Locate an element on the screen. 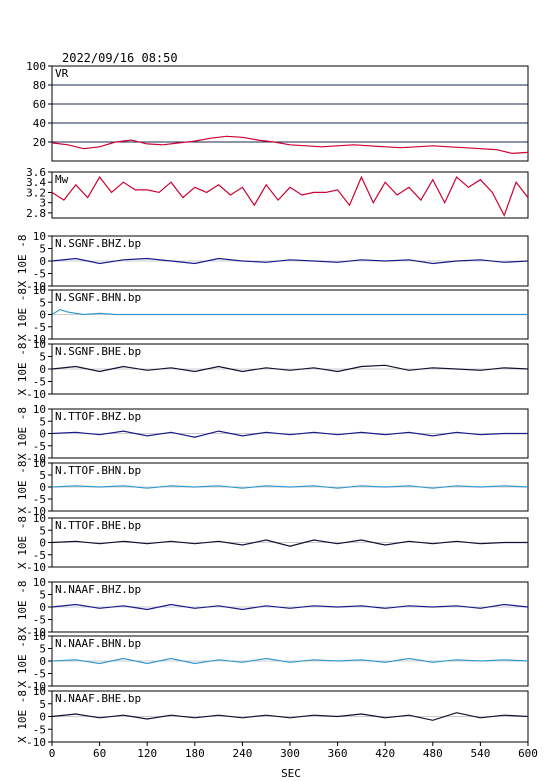  x-tick-label-5: 300 is located at coordinates (290, 753).